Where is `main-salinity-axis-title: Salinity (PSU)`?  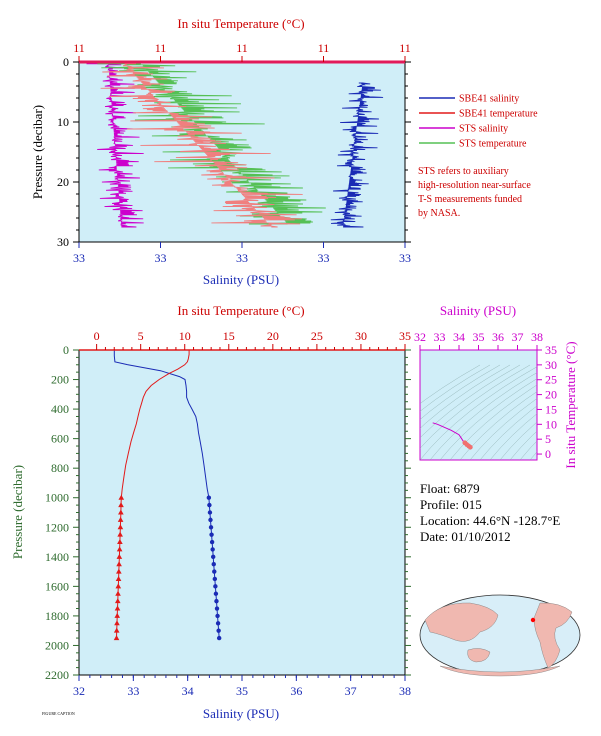 main-salinity-axis-title: Salinity (PSU) is located at coordinates (241, 713).